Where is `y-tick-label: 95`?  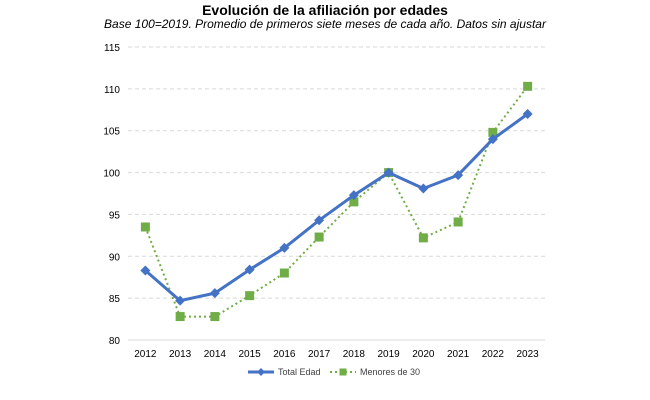 y-tick-label: 95 is located at coordinates (115, 215).